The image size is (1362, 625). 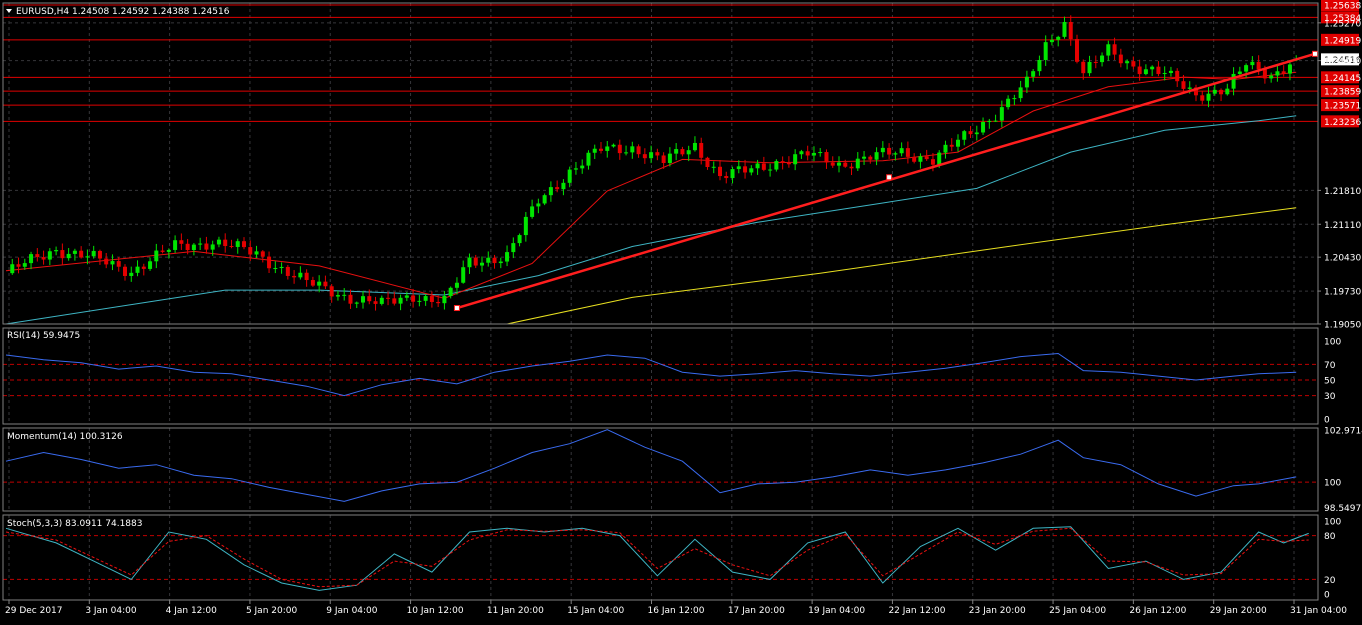 What do you see at coordinates (34, 611) in the screenshot?
I see `time-tick-label: 29 Dec 2017` at bounding box center [34, 611].